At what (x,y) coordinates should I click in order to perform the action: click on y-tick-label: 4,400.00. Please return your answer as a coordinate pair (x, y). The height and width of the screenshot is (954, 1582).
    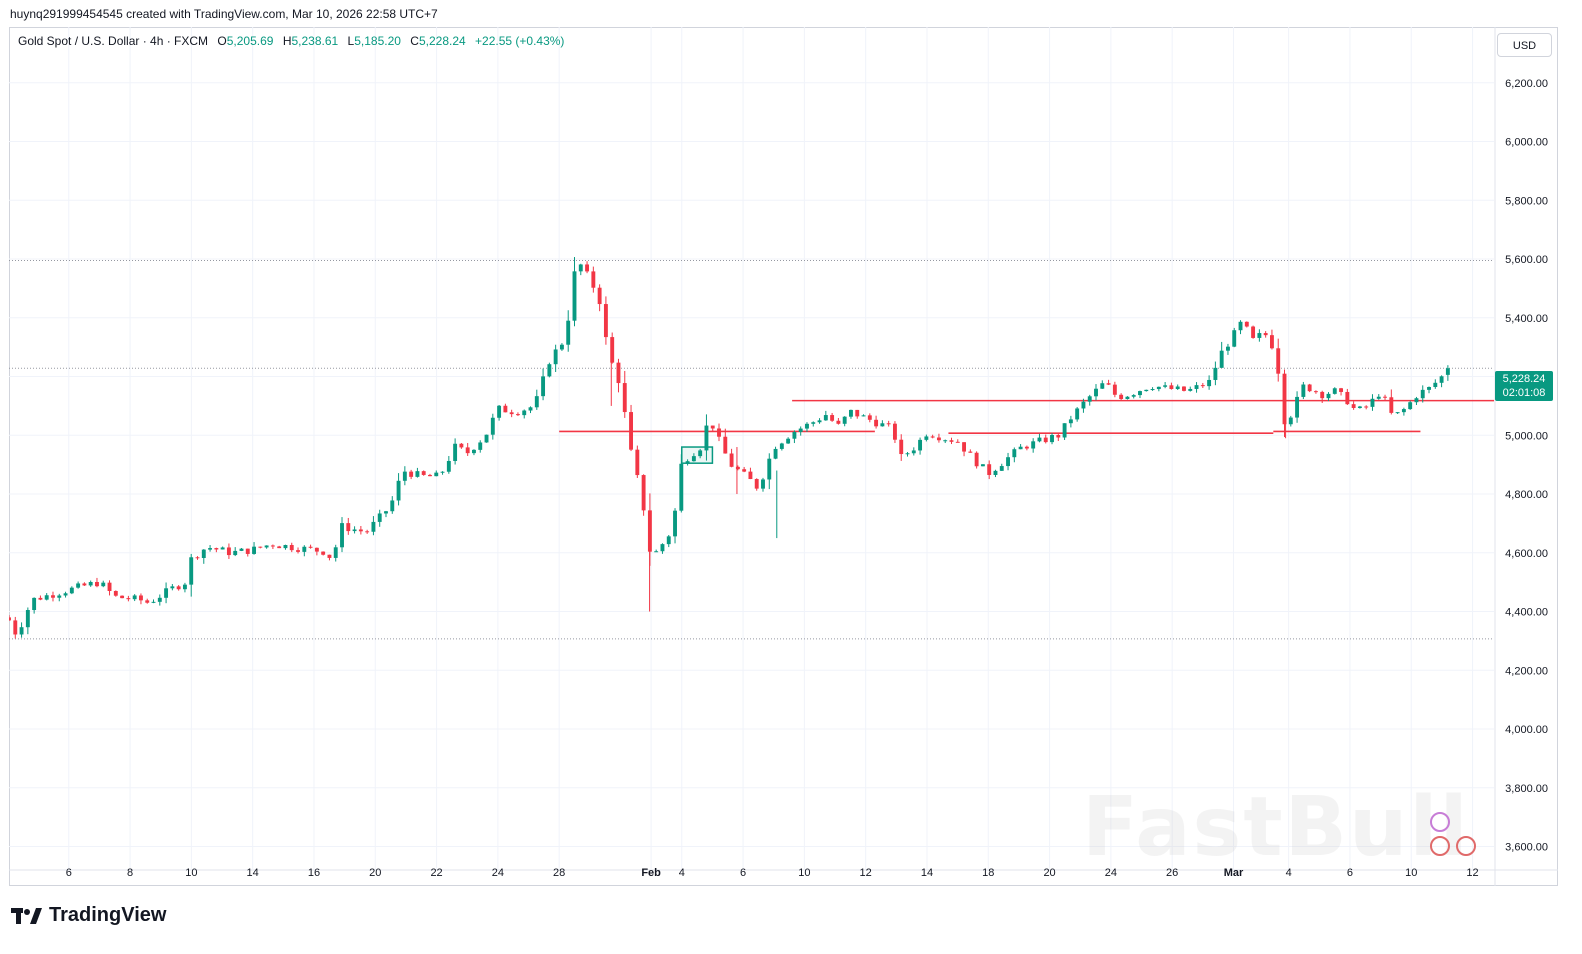
    Looking at the image, I should click on (1526, 613).